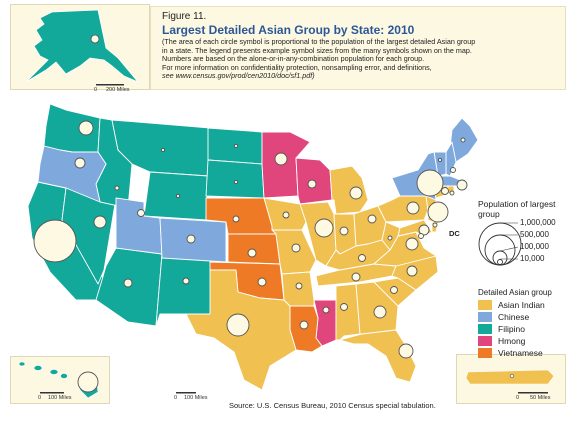 This screenshot has height=422, width=572. Describe the element at coordinates (454, 233) in the screenshot. I see `dc-label: DC` at that location.